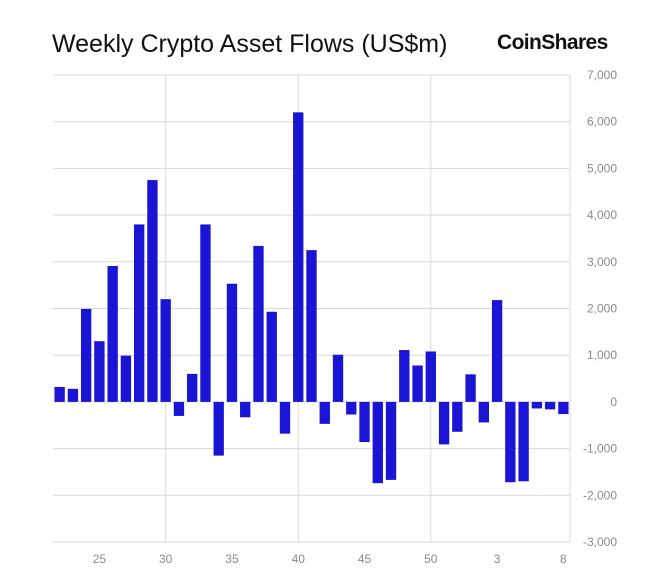  Describe the element at coordinates (166, 559) in the screenshot. I see `x-tick-label: 30` at that location.